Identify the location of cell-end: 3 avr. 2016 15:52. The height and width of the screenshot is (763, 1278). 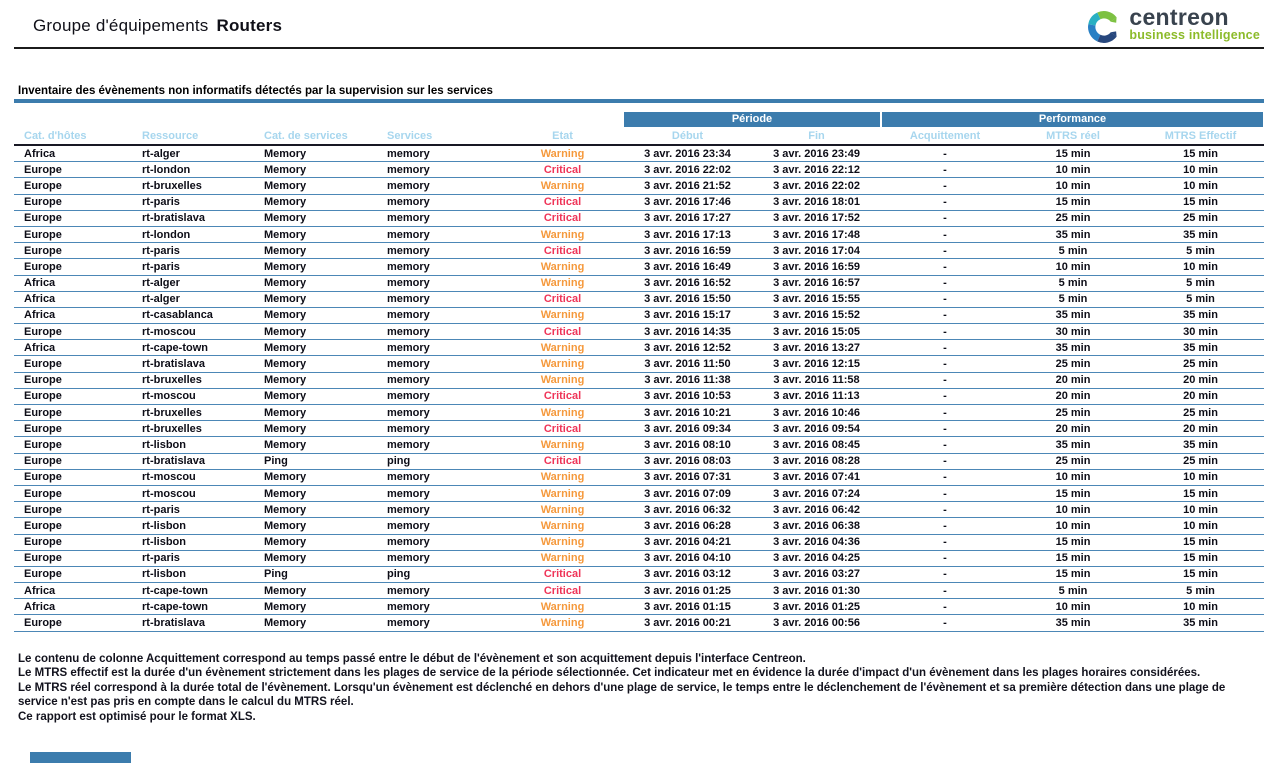
(817, 316).